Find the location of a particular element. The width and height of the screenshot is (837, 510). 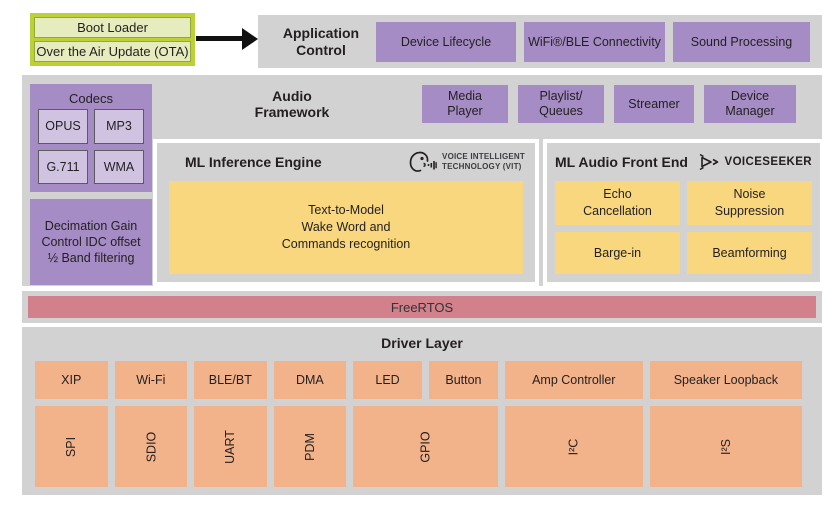

iface-pdm: PDM is located at coordinates (310, 446).